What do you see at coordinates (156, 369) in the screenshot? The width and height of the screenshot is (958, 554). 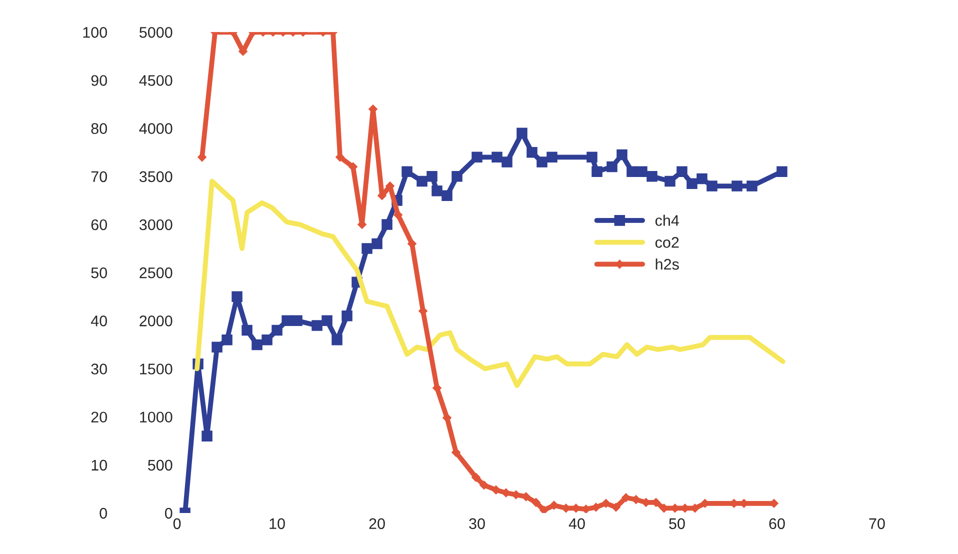 I see `y2-tick-label: 1500` at bounding box center [156, 369].